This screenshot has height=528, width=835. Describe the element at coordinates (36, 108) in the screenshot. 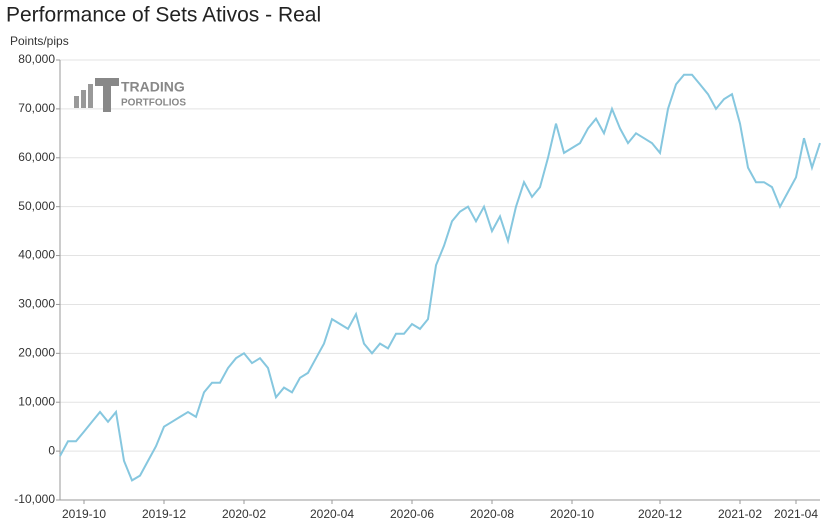

I see `y-tick-label: 70,000` at that location.